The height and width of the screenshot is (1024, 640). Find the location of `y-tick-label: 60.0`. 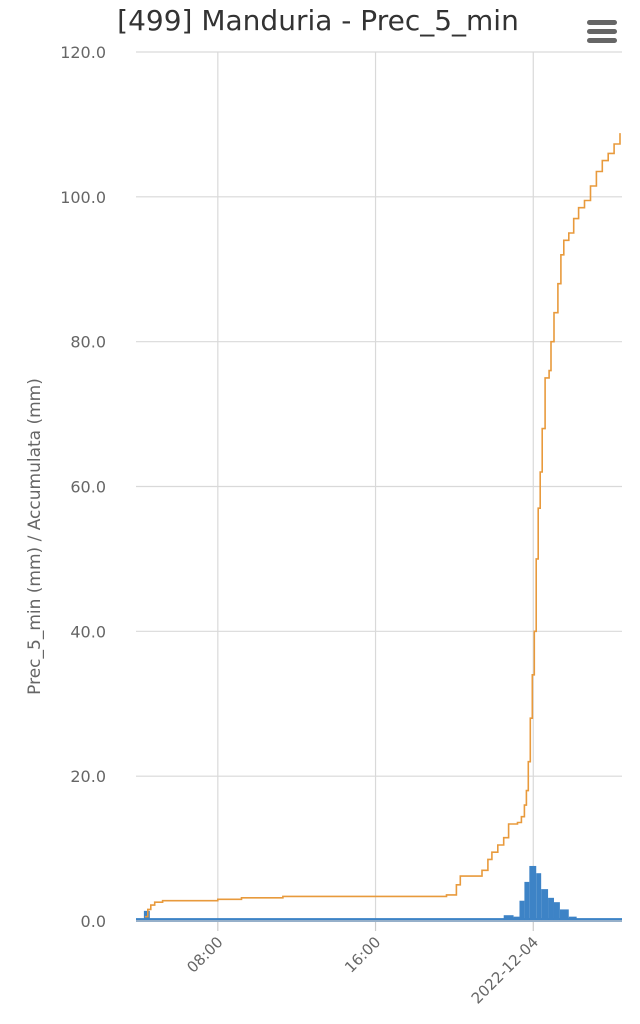

y-tick-label: 60.0 is located at coordinates (88, 487).